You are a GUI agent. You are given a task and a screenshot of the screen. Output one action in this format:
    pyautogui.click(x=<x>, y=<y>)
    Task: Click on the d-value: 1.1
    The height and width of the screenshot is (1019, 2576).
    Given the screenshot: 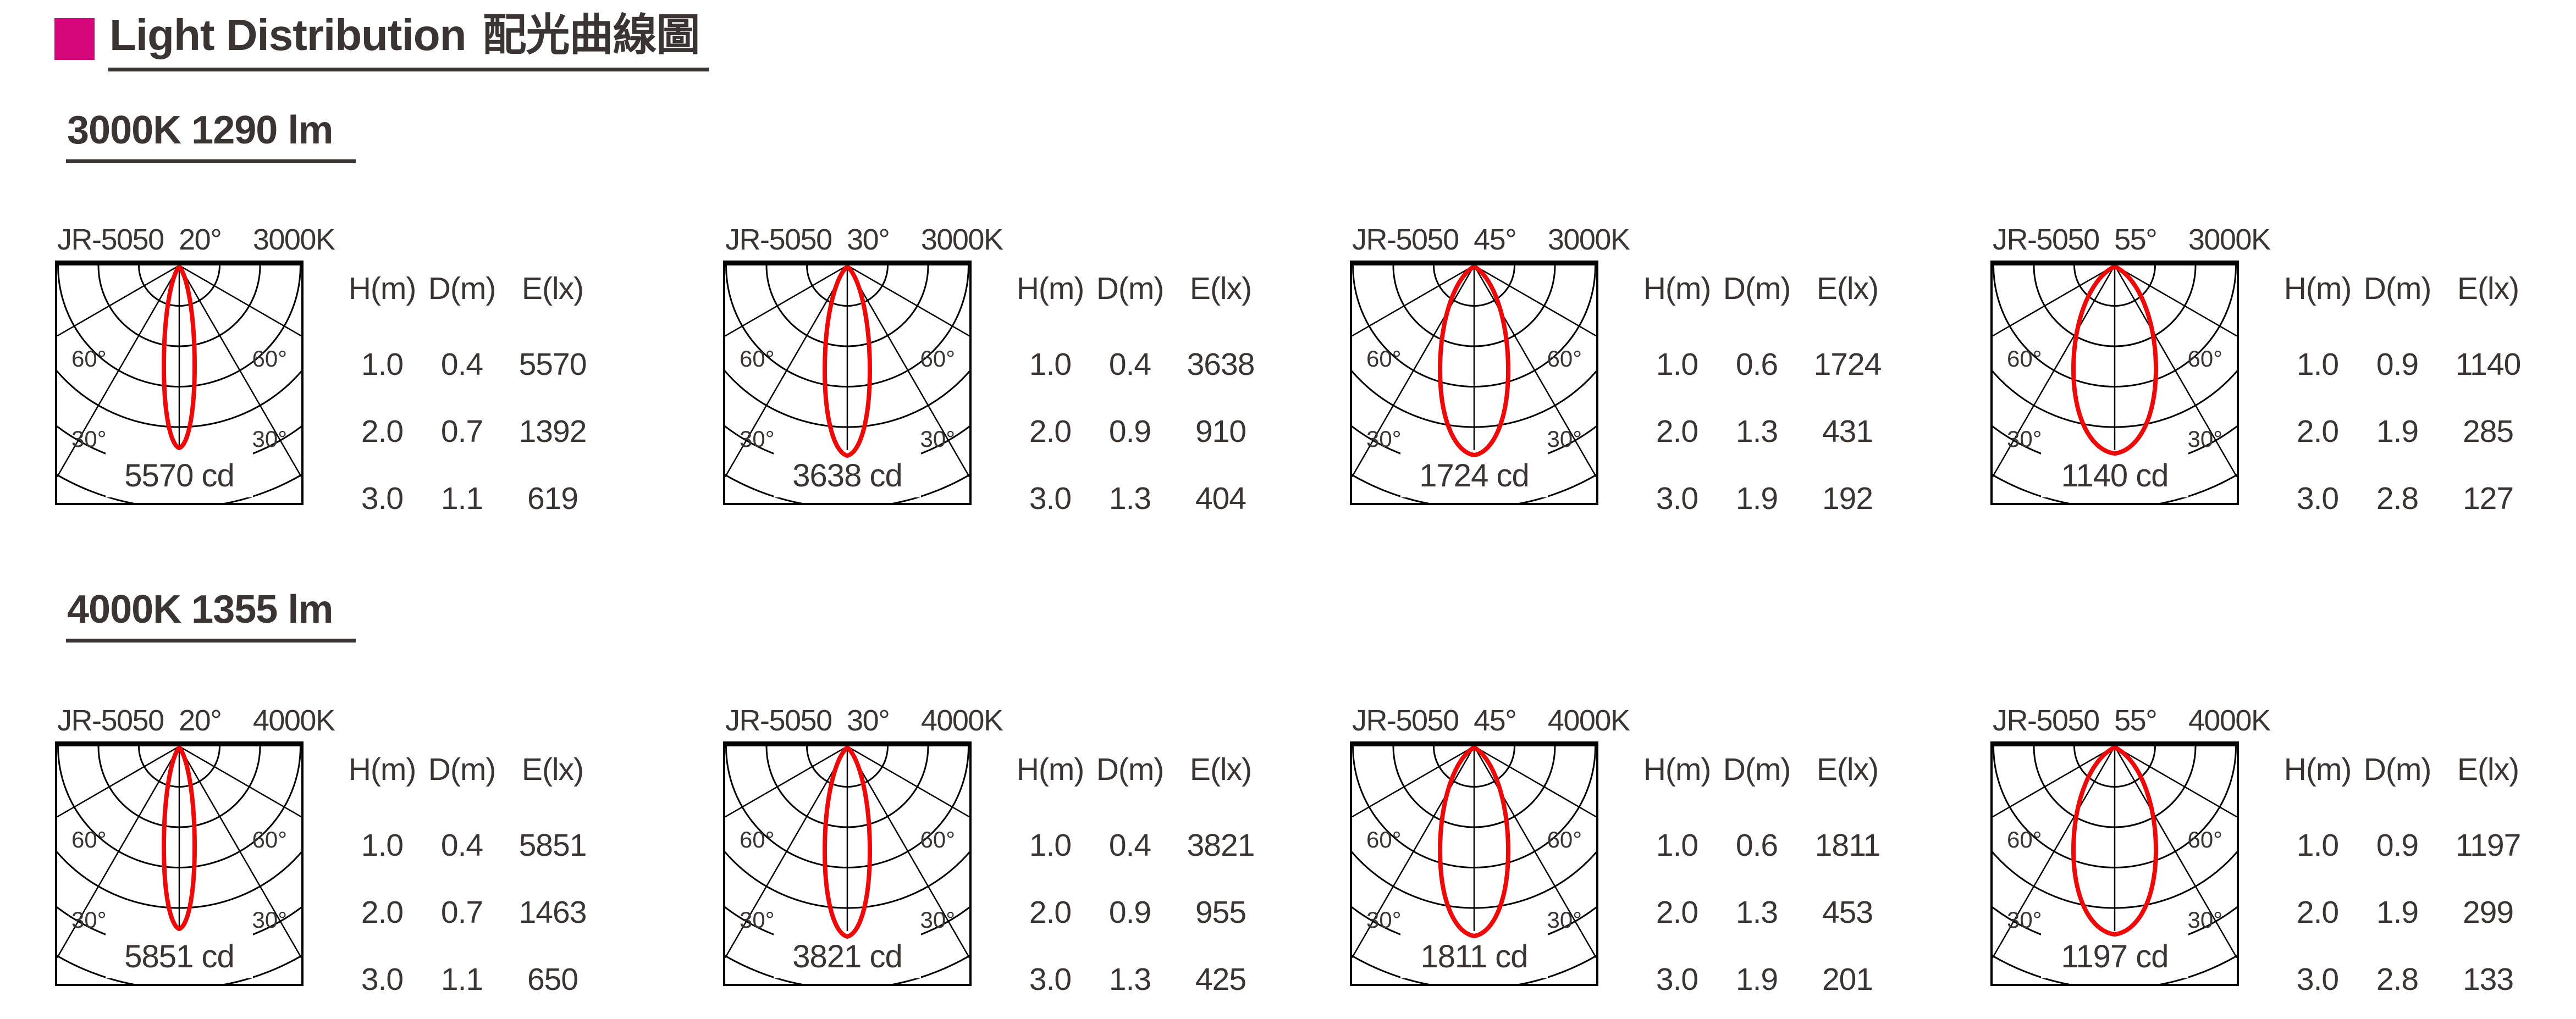 What is the action you would take?
    pyautogui.click(x=461, y=498)
    